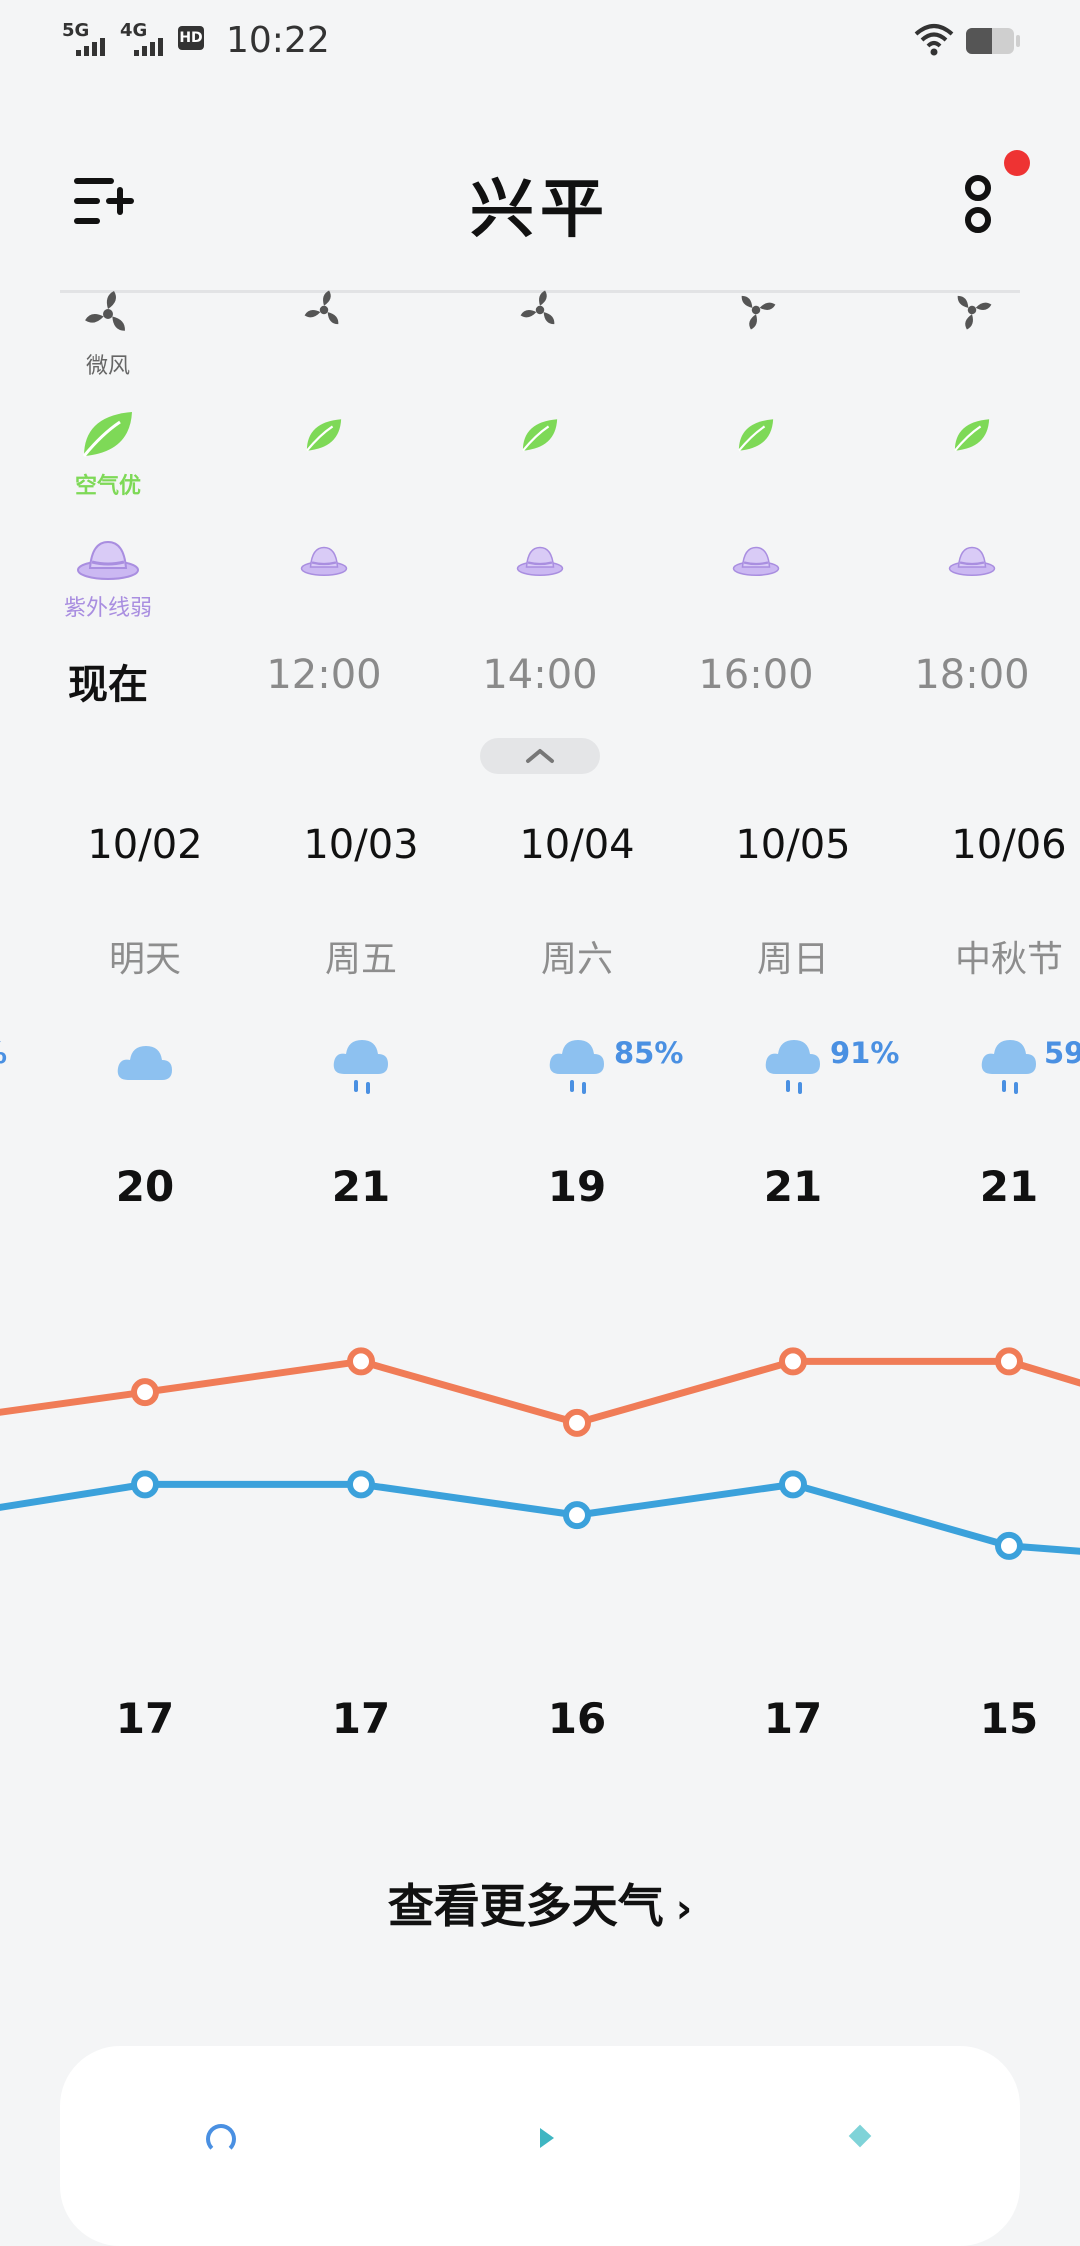  What do you see at coordinates (105, 202) in the screenshot?
I see `add-city-icon` at bounding box center [105, 202].